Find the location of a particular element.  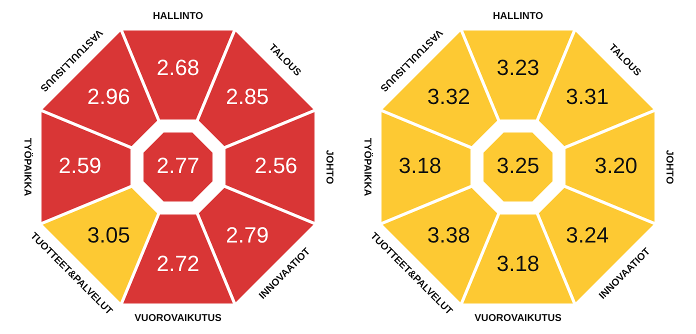

text: 2.77 is located at coordinates (178, 165).